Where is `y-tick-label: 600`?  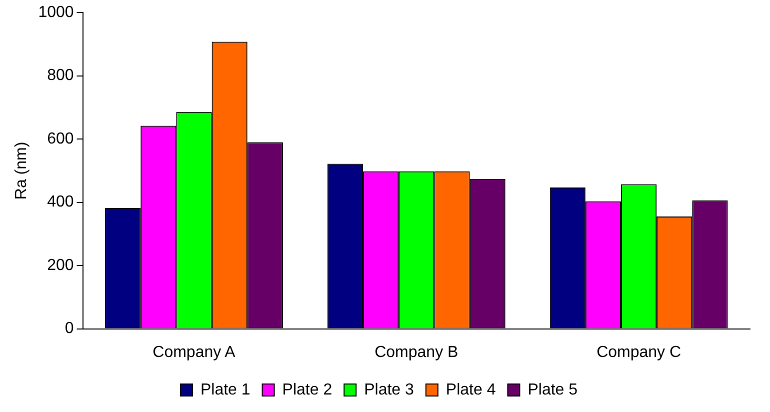
y-tick-label: 600 is located at coordinates (60, 139).